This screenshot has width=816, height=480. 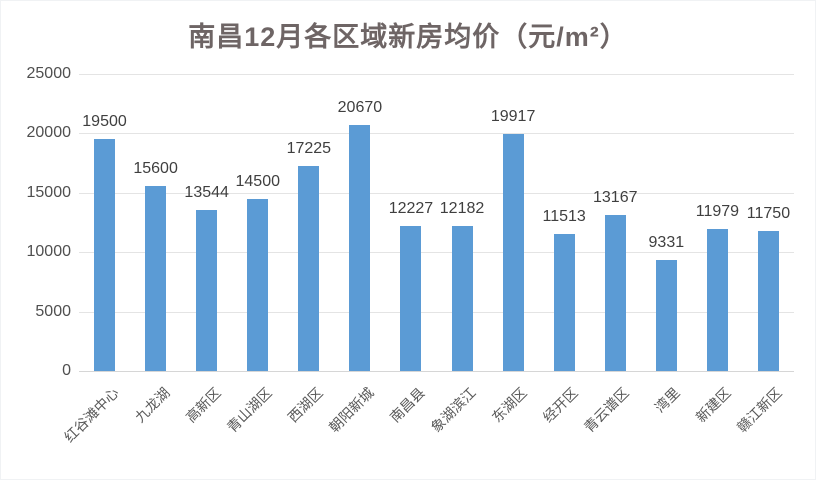 What do you see at coordinates (714, 405) in the screenshot?
I see `x-axis-category-label: 新建区` at bounding box center [714, 405].